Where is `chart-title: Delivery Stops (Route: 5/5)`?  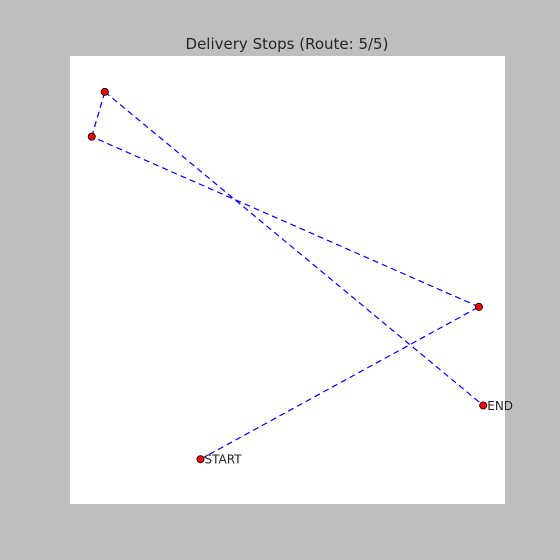 chart-title: Delivery Stops (Route: 5/5) is located at coordinates (287, 44).